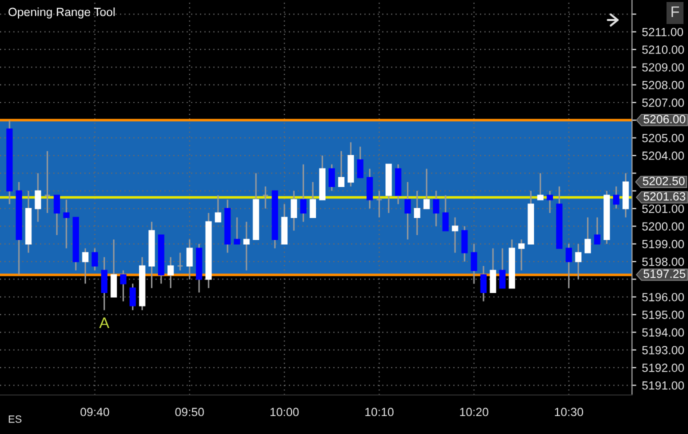 The height and width of the screenshot is (434, 688). I want to click on y-tick-label: 5209.00, so click(663, 67).